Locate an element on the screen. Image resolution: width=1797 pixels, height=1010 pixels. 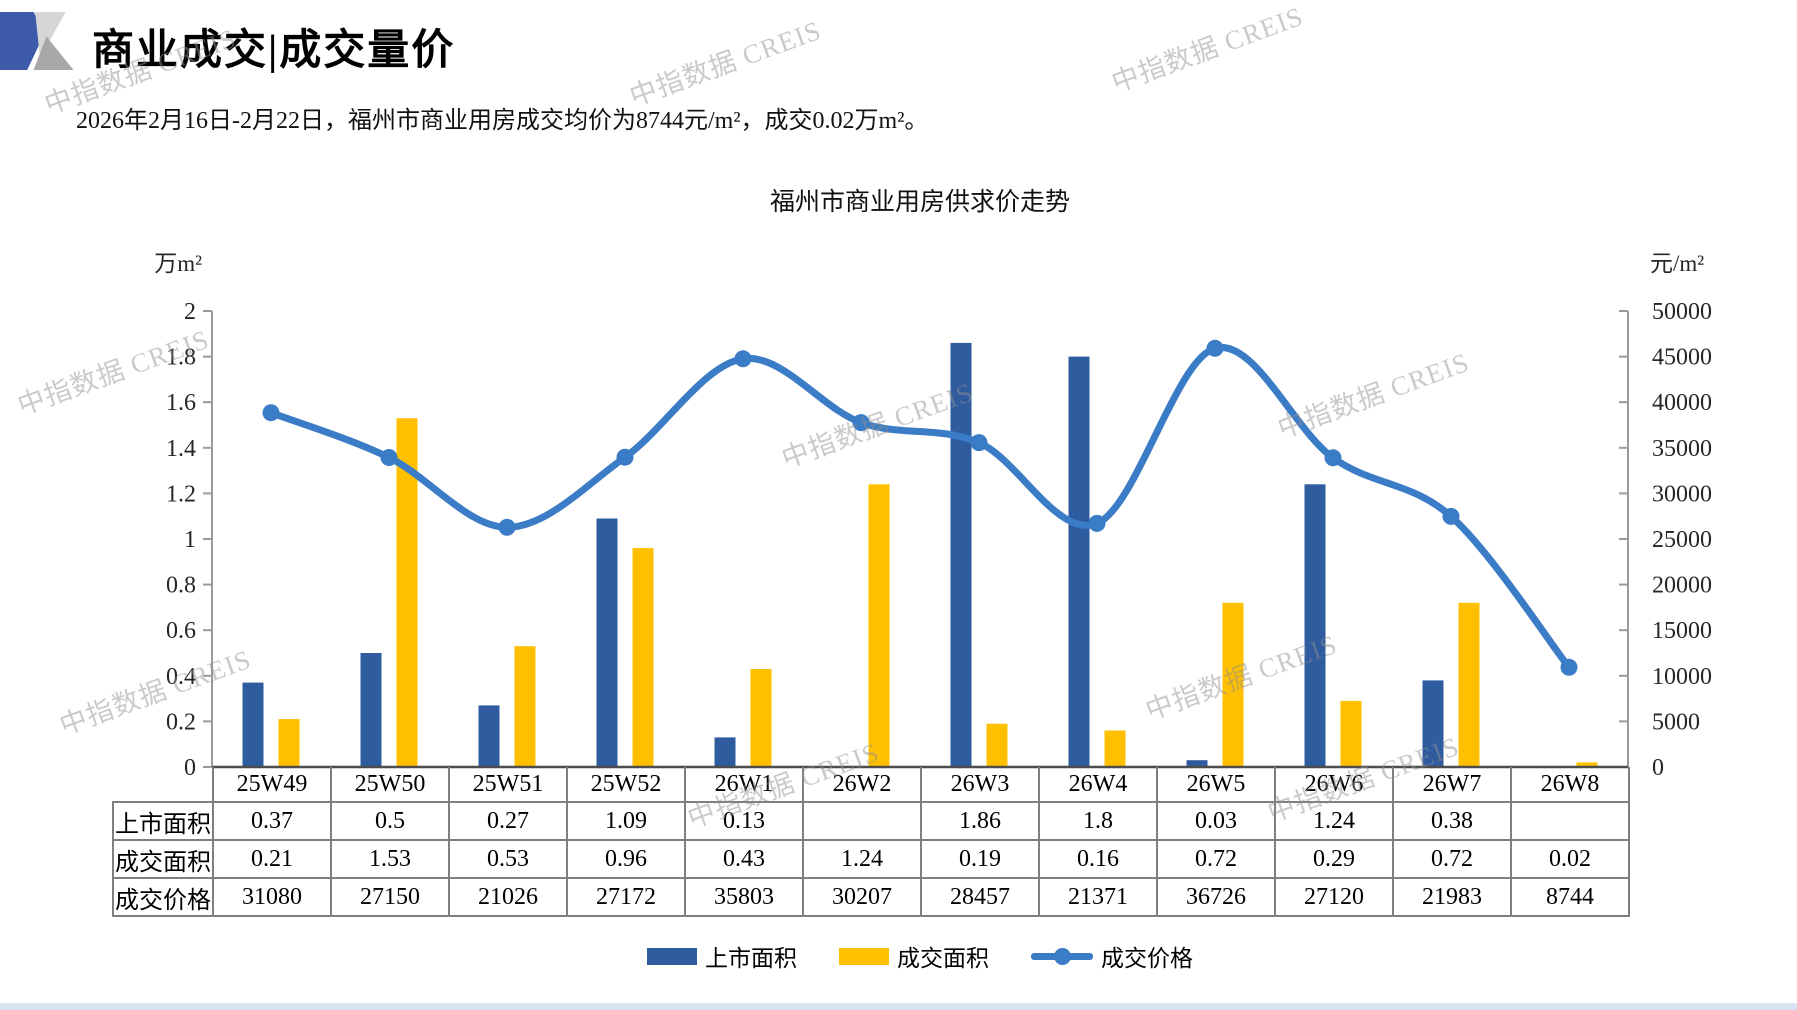
right-axis-tick-label: 40000 is located at coordinates (1682, 403).